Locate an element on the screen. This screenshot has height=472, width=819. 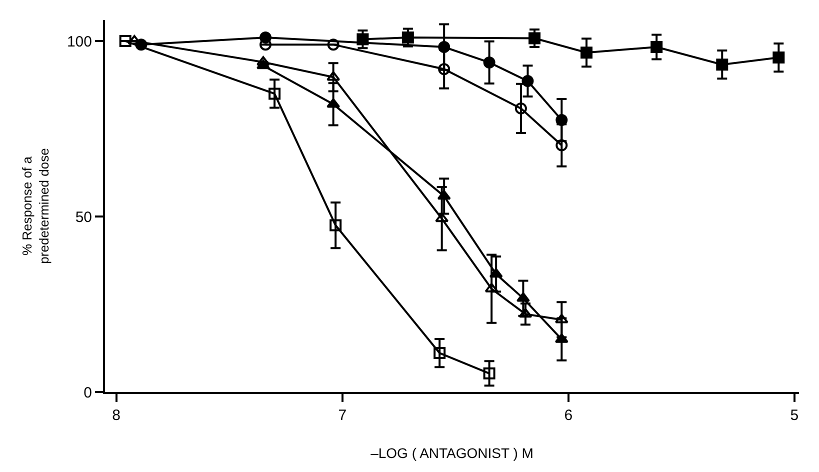
y-tick-label: 0 is located at coordinates (88, 393).